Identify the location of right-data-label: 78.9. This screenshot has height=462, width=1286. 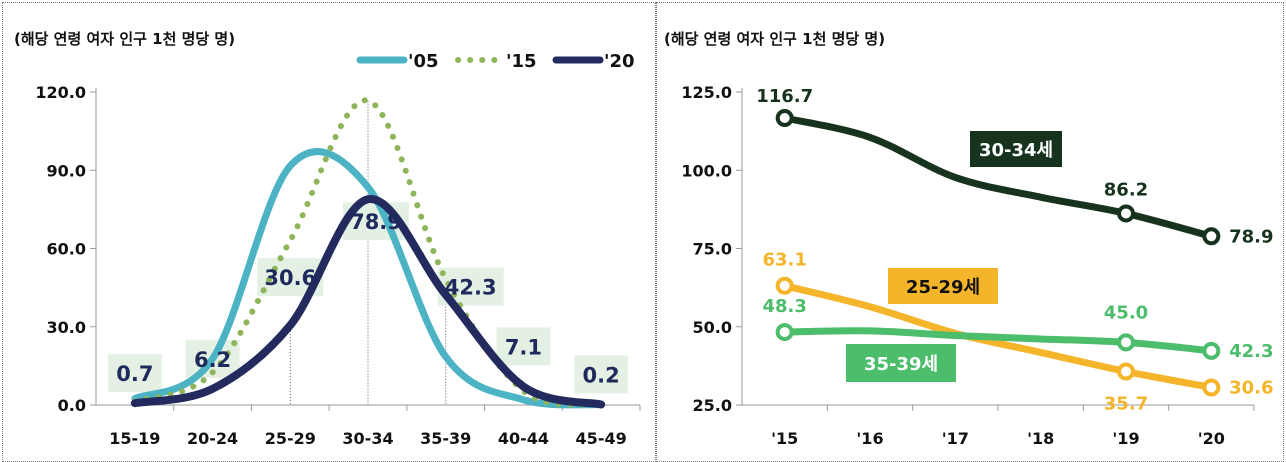
(1251, 236).